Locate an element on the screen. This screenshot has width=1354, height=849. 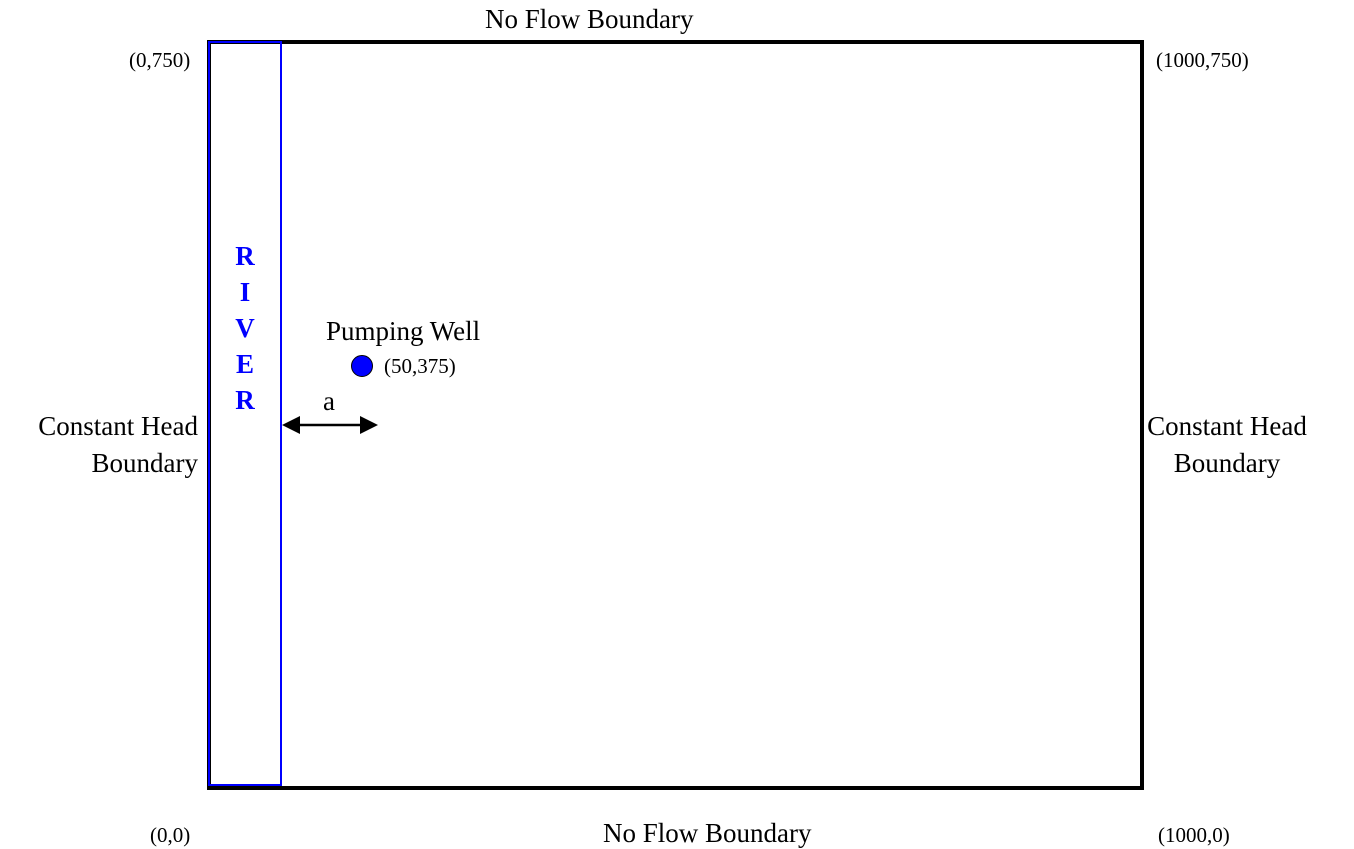
left-boundary-line1: Constant Head is located at coordinates (118, 426).